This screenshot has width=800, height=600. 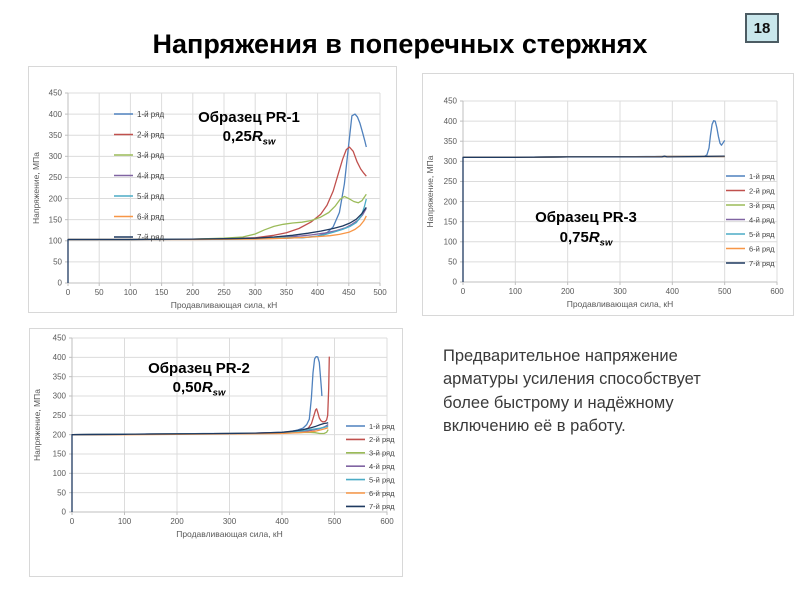 What do you see at coordinates (199, 368) in the screenshot?
I see `chart-overlay-title: Образец PR-2` at bounding box center [199, 368].